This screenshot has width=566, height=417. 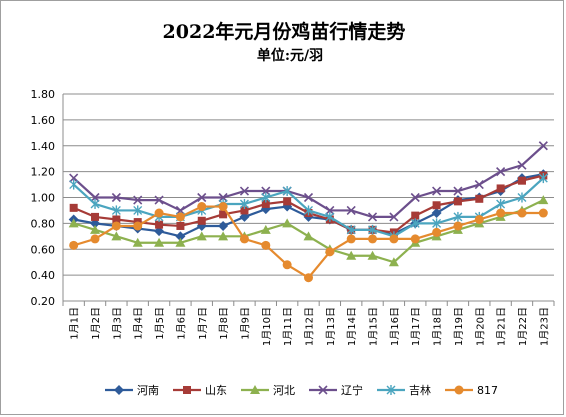 What do you see at coordinates (480, 326) in the screenshot?
I see `x-tick-label: 1月20日` at bounding box center [480, 326].